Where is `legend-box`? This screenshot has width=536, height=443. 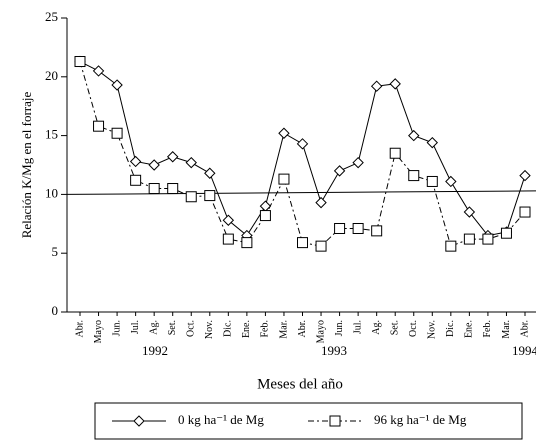 legend-box is located at coordinates (308, 421).